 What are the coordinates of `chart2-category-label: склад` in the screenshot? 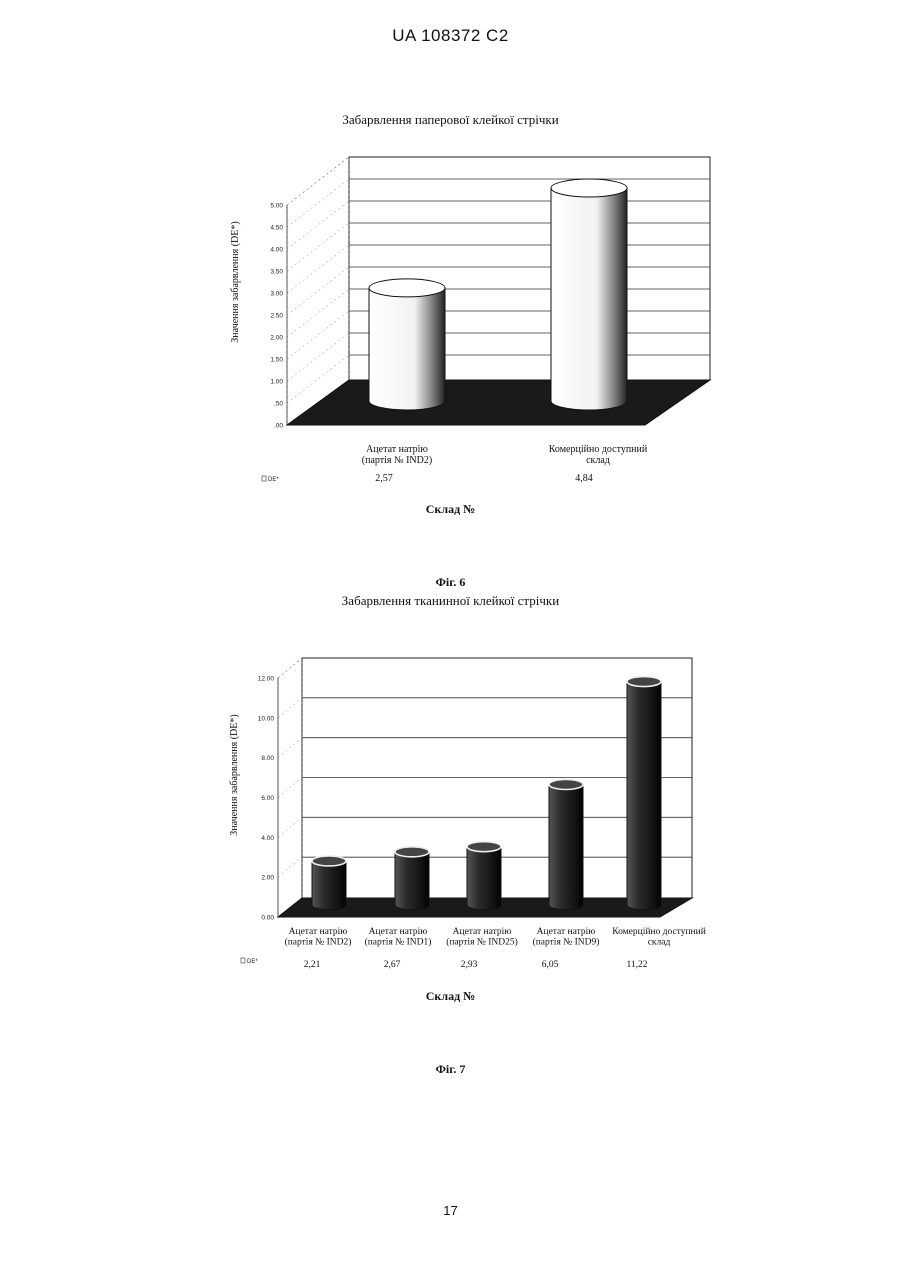 It's located at (659, 943).